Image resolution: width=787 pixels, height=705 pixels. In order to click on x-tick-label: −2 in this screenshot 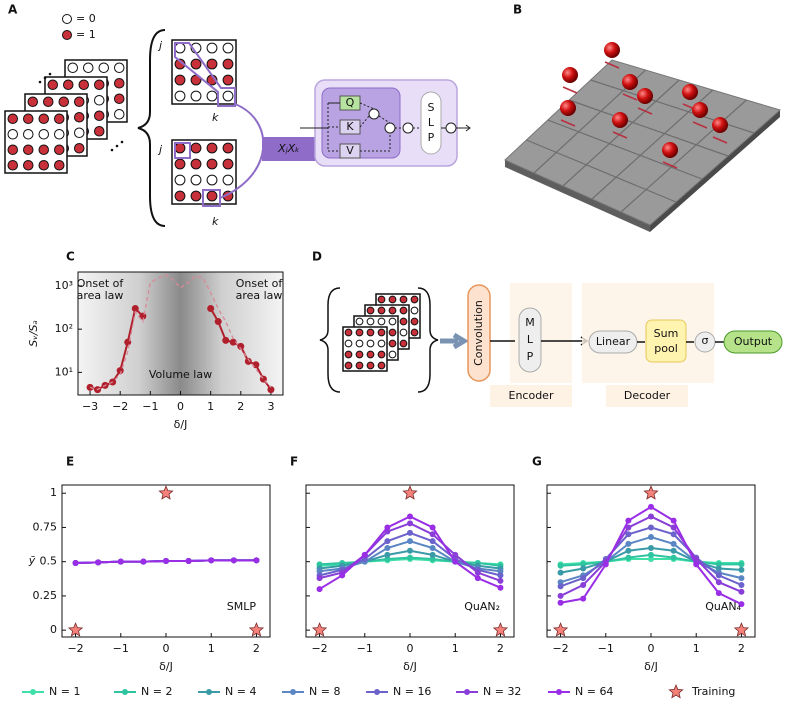, I will do `click(319, 648)`.